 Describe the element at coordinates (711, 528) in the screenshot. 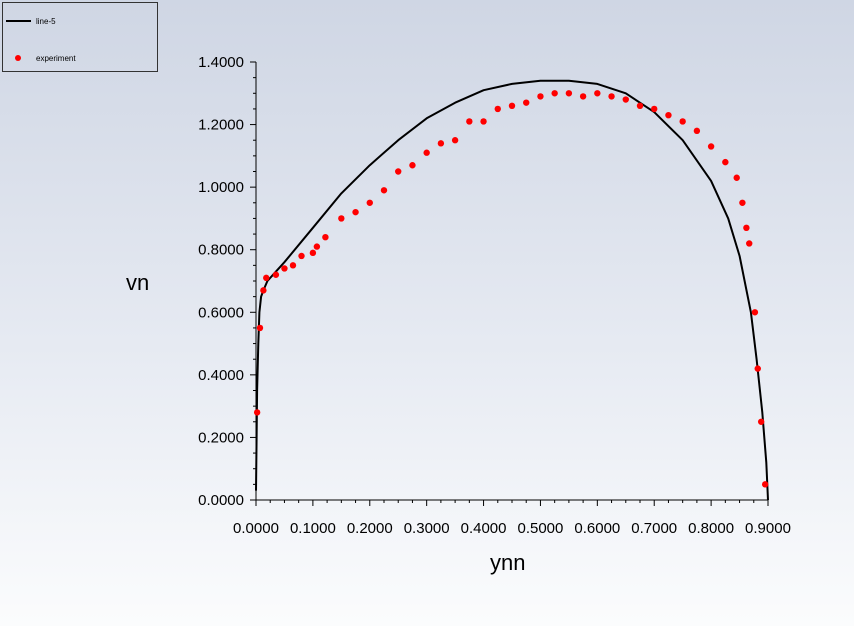

I see `x-tick-label: 0.8000` at that location.